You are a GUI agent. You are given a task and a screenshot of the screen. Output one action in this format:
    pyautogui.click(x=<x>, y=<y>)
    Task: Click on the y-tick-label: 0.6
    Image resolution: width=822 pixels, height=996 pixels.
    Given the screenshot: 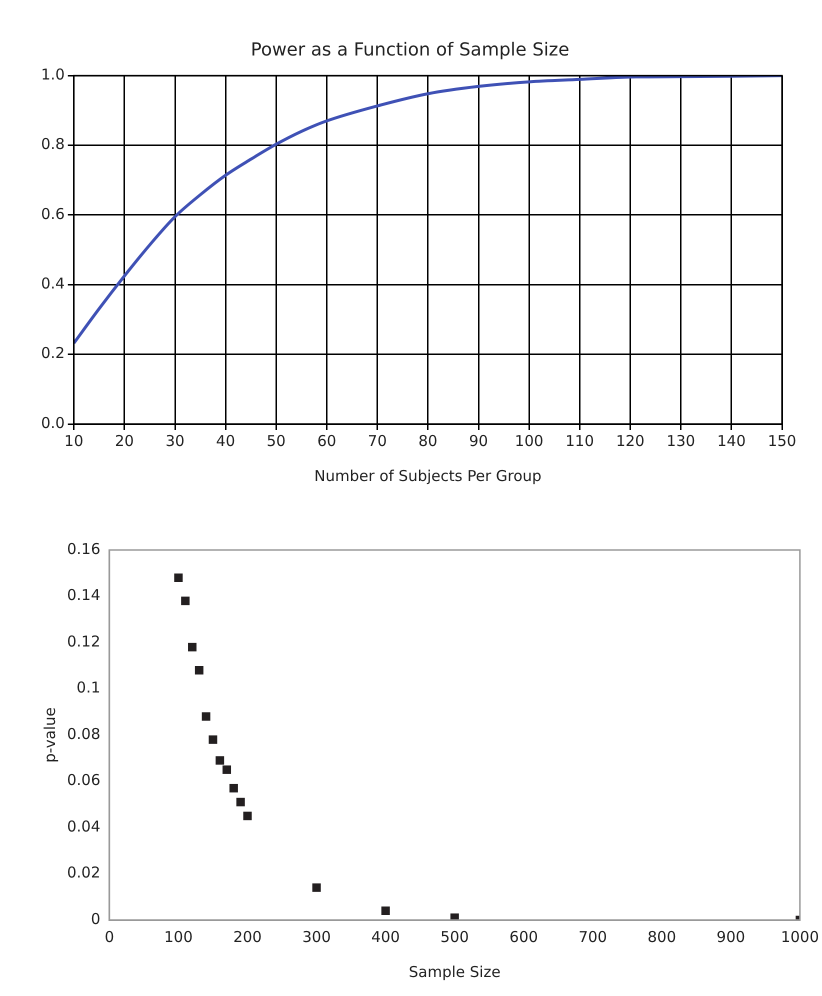 What is the action you would take?
    pyautogui.click(x=52, y=213)
    